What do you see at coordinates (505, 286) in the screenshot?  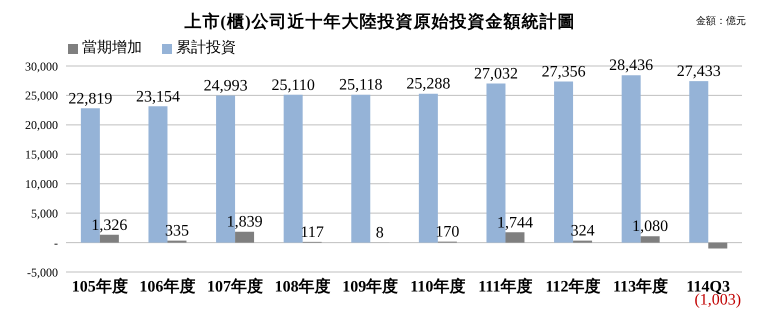 I see `x-tick-label: 111年度` at bounding box center [505, 286].